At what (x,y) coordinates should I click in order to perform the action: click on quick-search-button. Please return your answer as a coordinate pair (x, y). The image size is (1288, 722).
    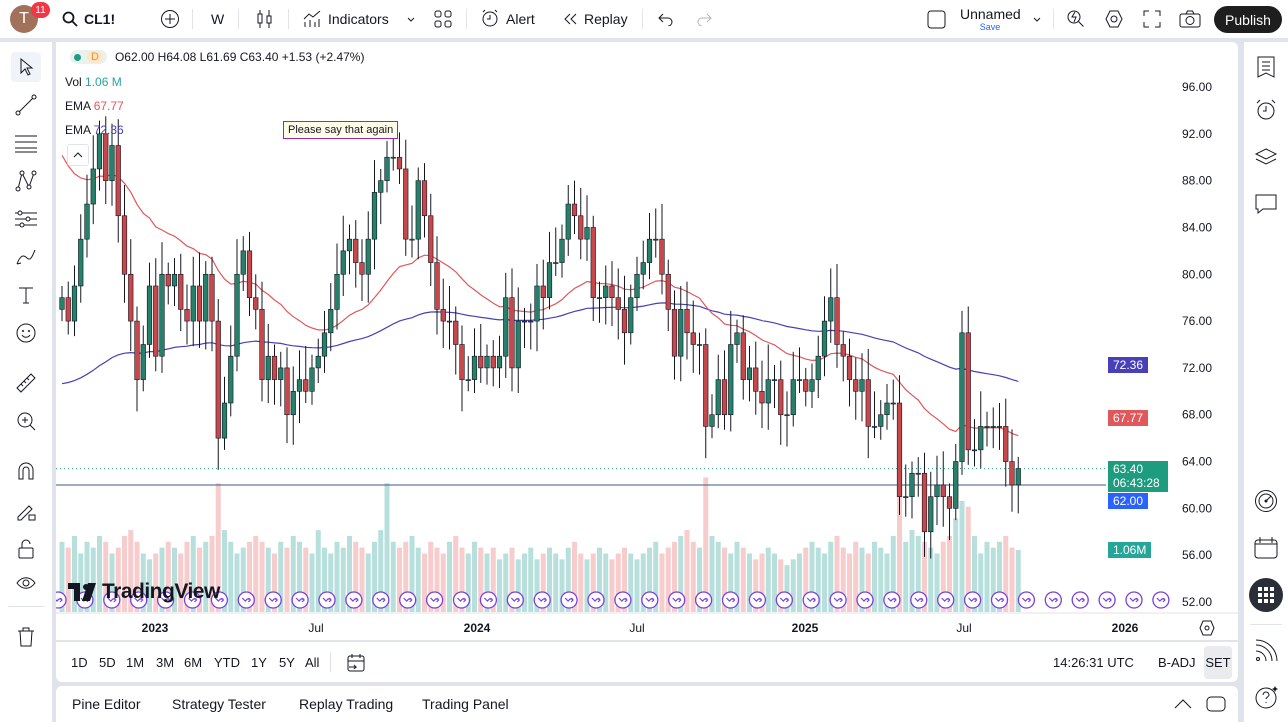
    Looking at the image, I should click on (1076, 19).